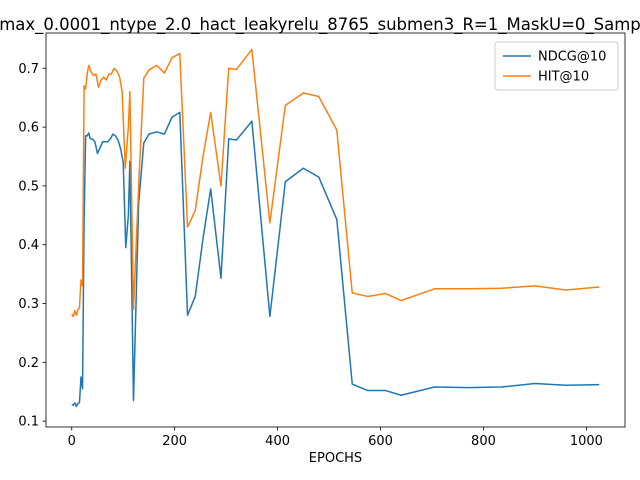 The height and width of the screenshot is (480, 640). Describe the element at coordinates (572, 57) in the screenshot. I see `legend-entry: NDCG@10` at that location.